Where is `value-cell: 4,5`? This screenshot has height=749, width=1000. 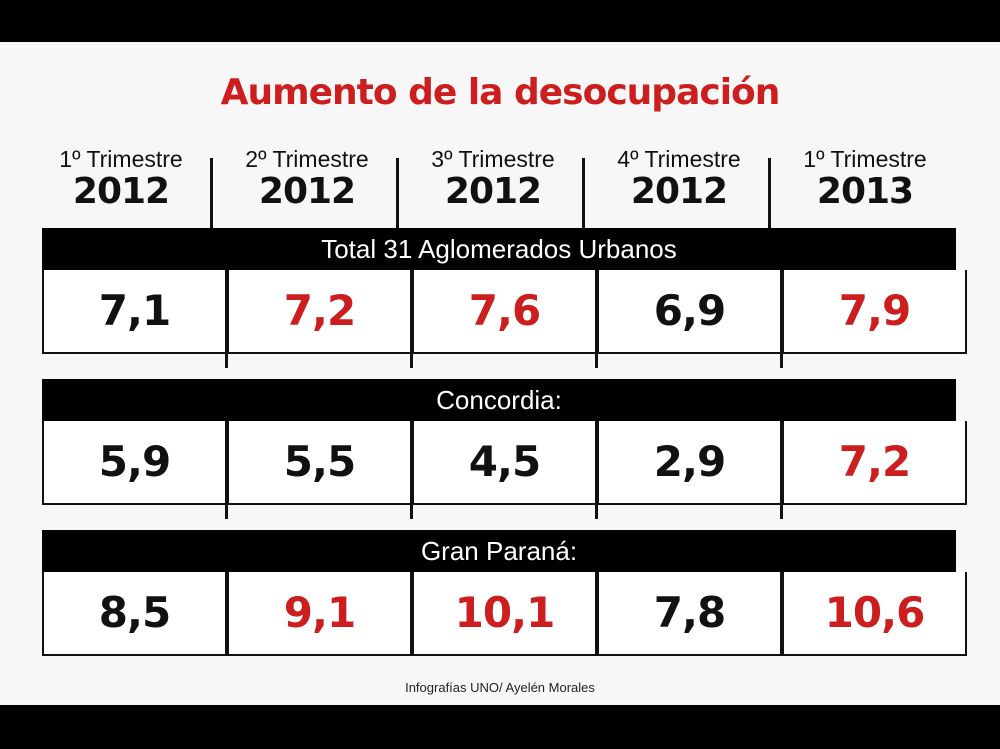
value-cell: 4,5 is located at coordinates (504, 463).